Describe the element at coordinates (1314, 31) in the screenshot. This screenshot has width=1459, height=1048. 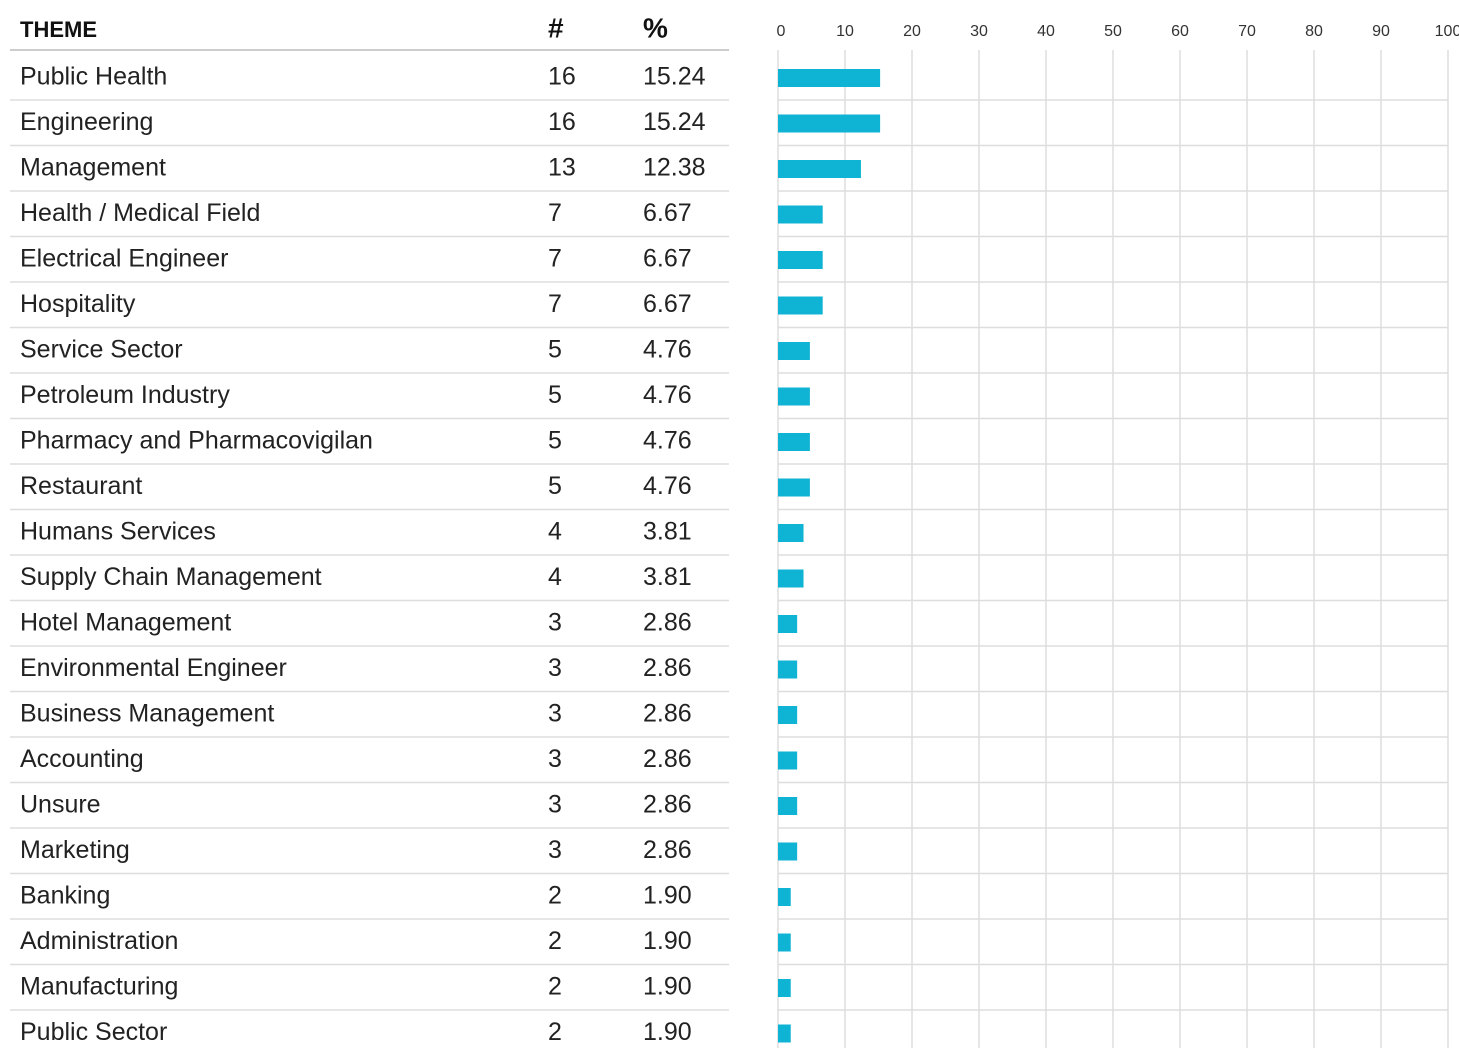
I see `x-tick-label: 80` at that location.